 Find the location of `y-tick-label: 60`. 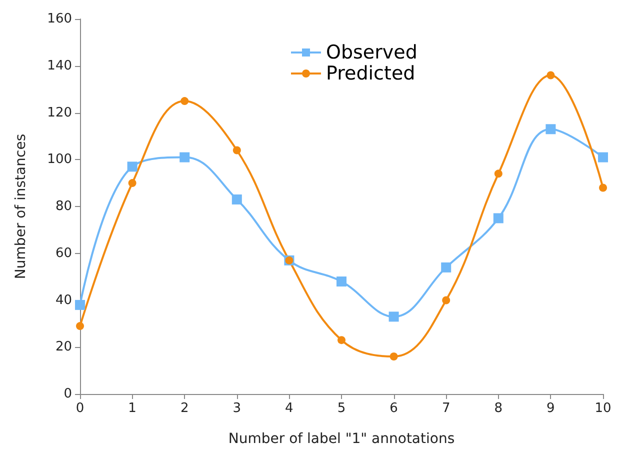

y-tick-label: 60 is located at coordinates (63, 253).